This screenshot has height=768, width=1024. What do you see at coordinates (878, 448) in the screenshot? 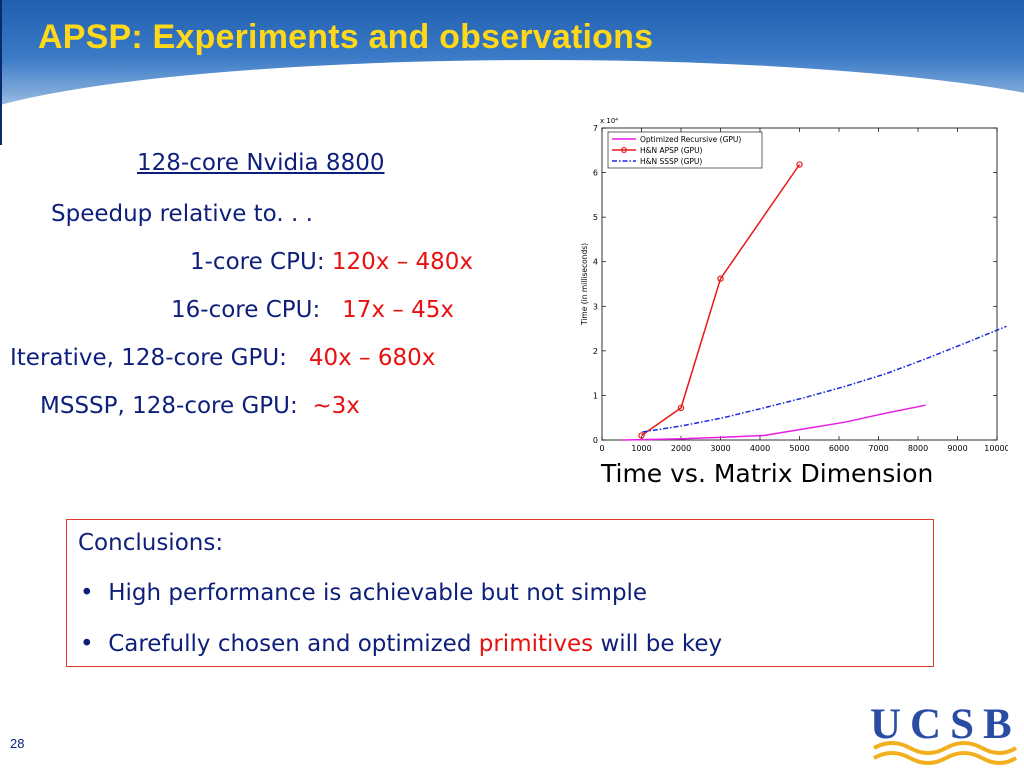
I see `x-tick-label: 7000` at bounding box center [878, 448].